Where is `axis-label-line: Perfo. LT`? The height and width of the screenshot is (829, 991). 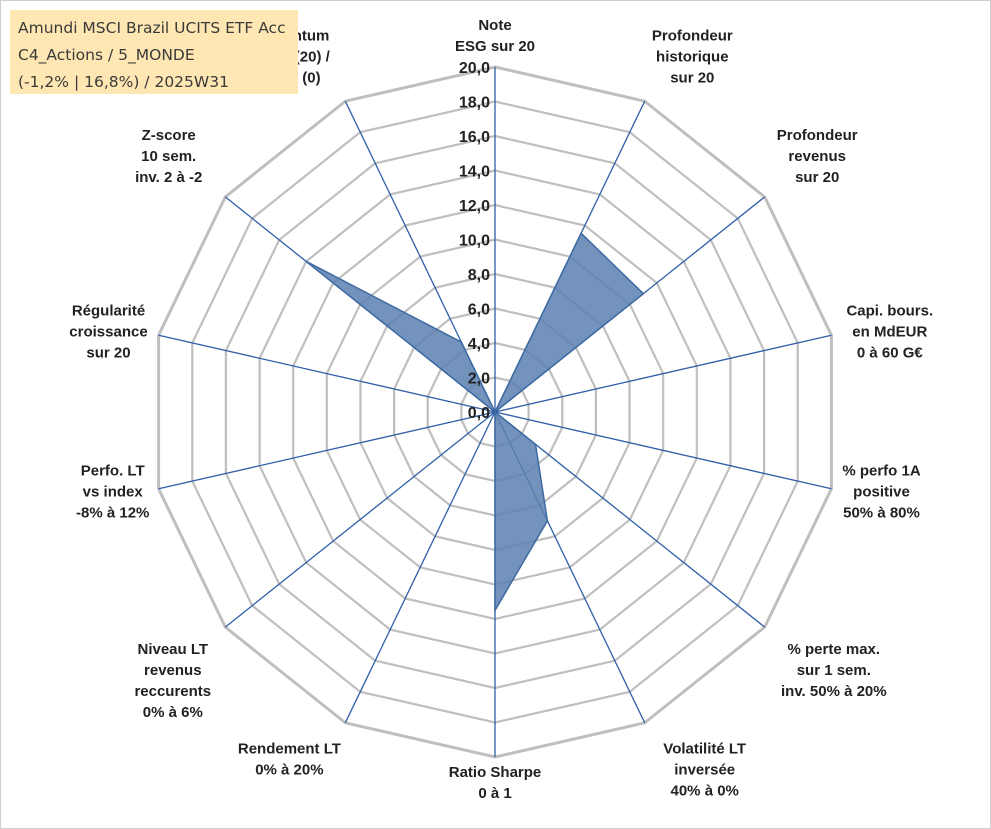 axis-label-line: Perfo. LT is located at coordinates (113, 470).